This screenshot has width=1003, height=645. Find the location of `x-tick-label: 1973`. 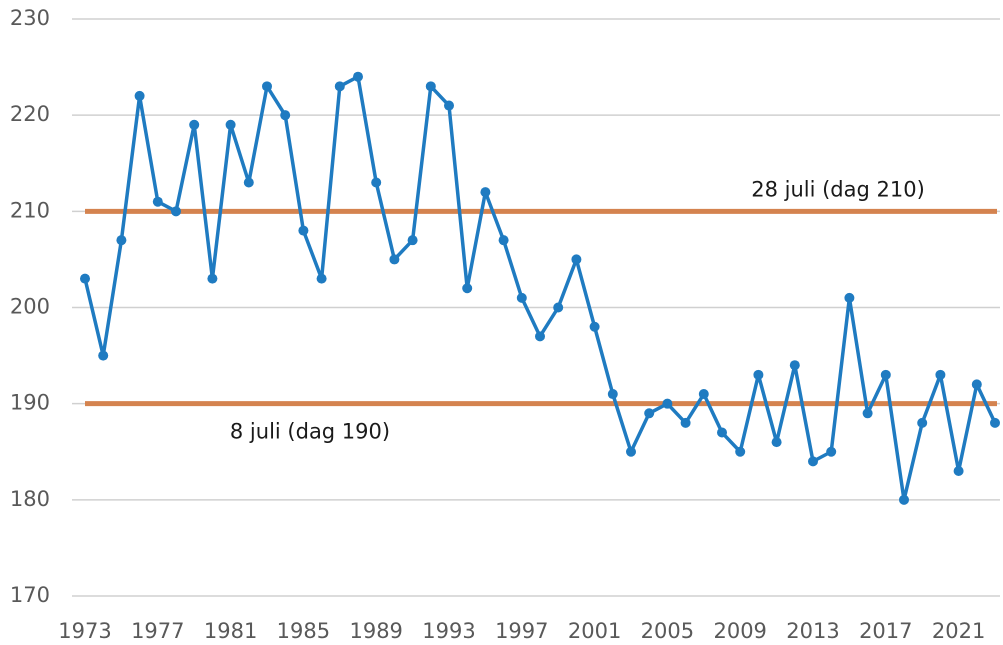

x-tick-label: 1973 is located at coordinates (84, 631).